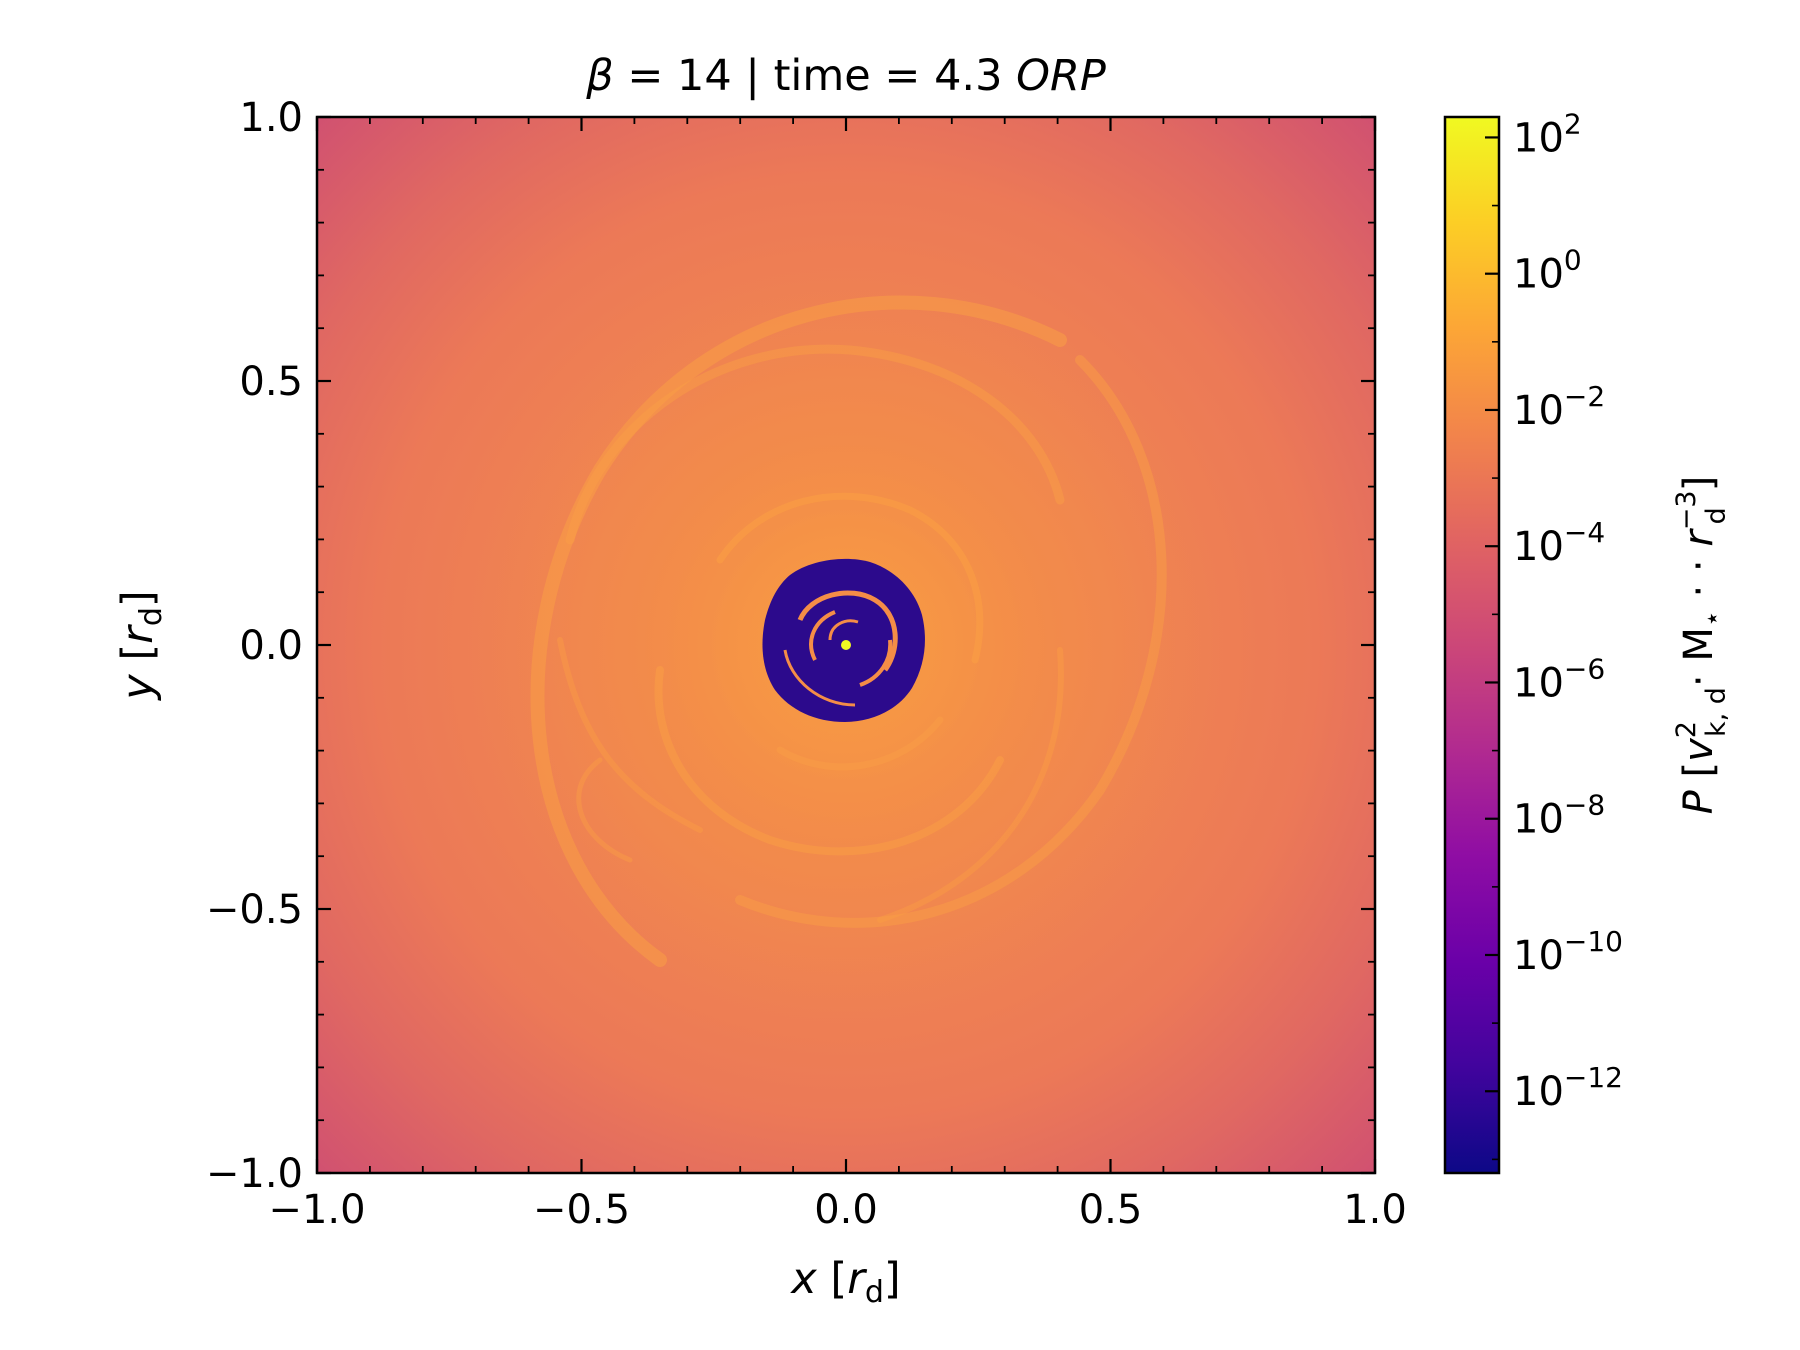 The height and width of the screenshot is (1350, 1800). Describe the element at coordinates (1568, 952) in the screenshot. I see `colorbar-tick-label: 10⁻¹⁰` at that location.